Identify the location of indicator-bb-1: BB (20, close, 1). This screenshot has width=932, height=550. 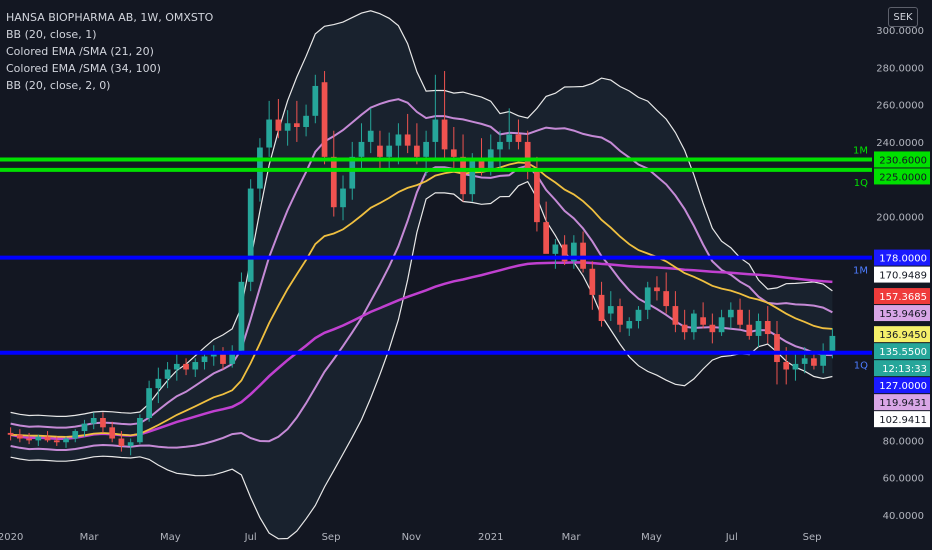
(51, 34).